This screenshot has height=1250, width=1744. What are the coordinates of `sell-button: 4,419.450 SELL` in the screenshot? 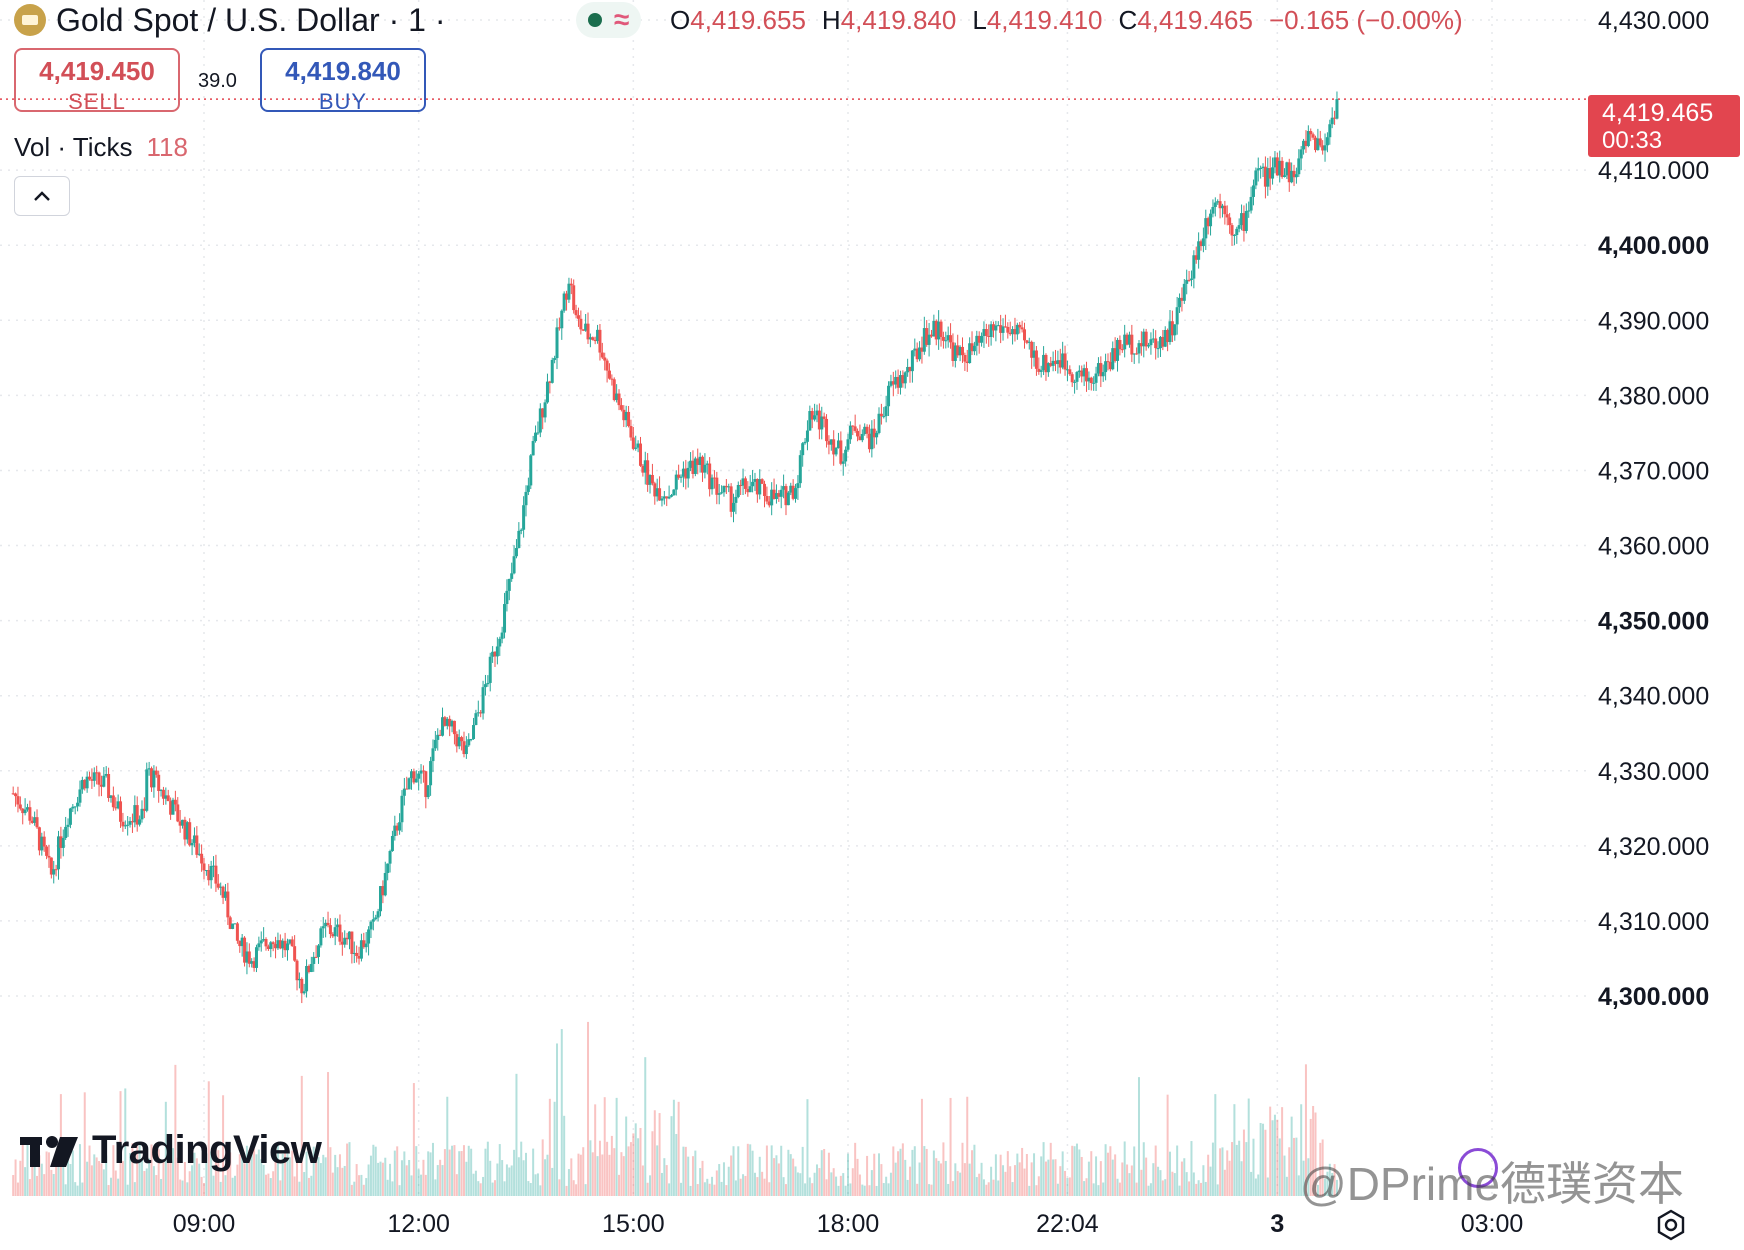 It's located at (97, 81).